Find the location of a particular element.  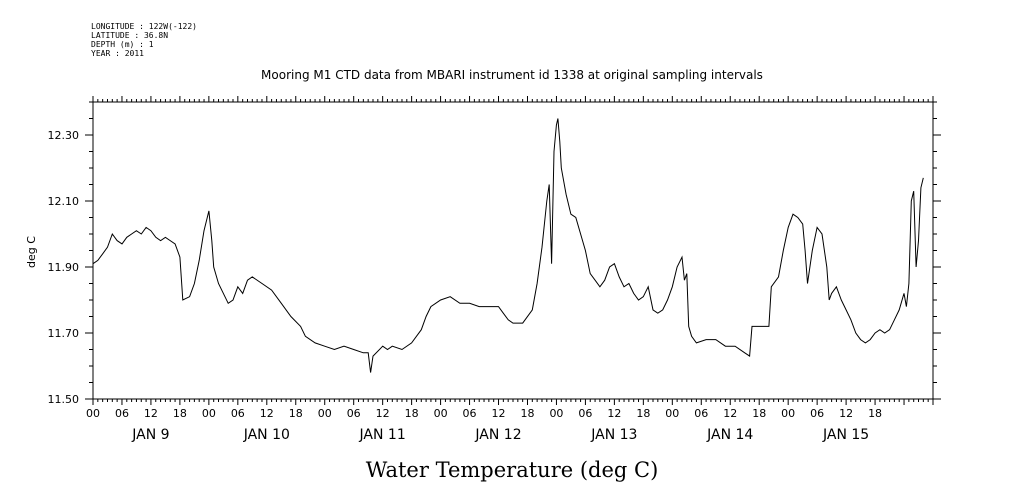

y-tick-label: 11.50 is located at coordinates (64, 399).